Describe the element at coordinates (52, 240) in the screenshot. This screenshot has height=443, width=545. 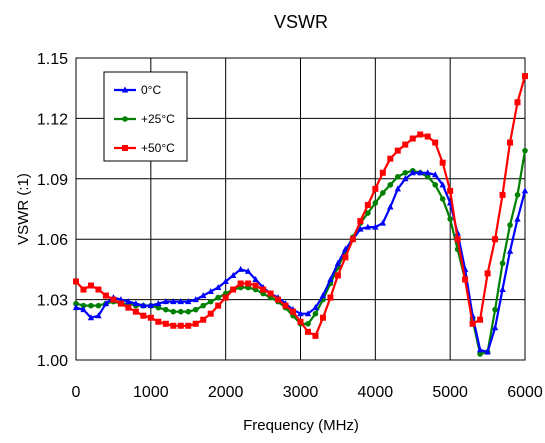
I see `y-tick-label: 1.06` at that location.